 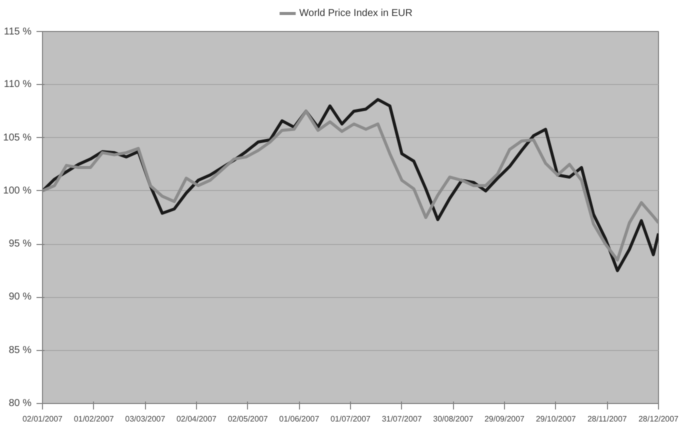 What do you see at coordinates (17, 138) in the screenshot?
I see `y-tick-label: 105 %` at bounding box center [17, 138].